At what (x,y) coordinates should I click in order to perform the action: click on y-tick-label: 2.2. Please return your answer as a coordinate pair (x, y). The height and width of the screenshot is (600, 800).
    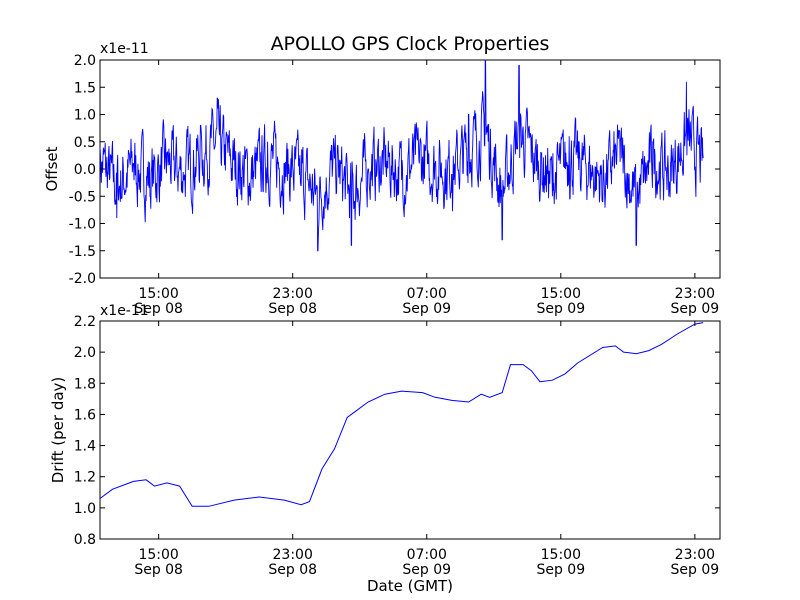
    Looking at the image, I should click on (85, 322).